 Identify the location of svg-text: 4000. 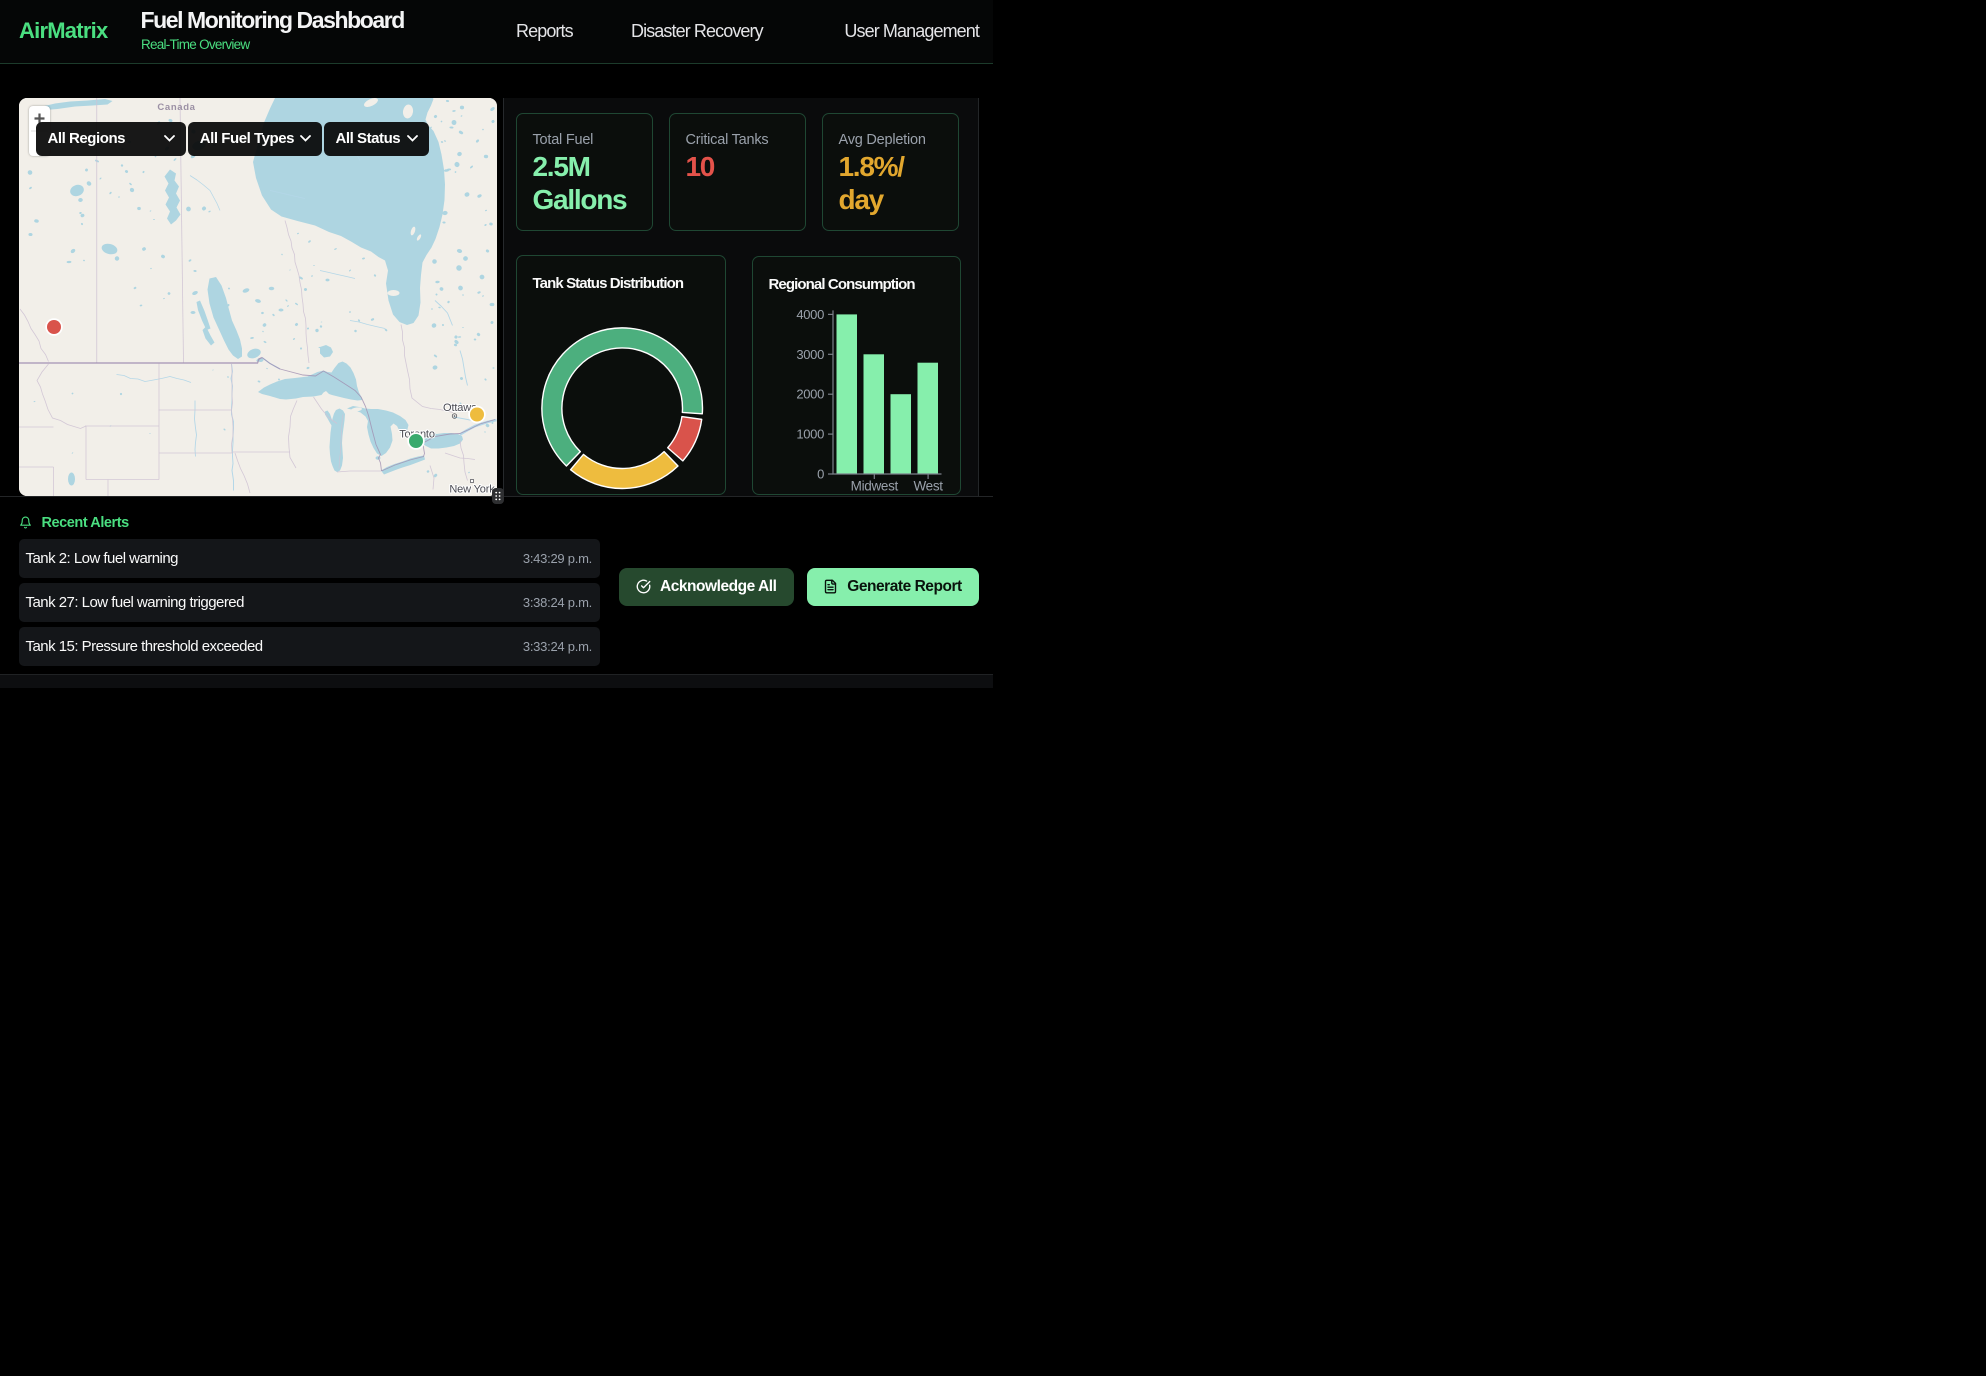
(810, 313).